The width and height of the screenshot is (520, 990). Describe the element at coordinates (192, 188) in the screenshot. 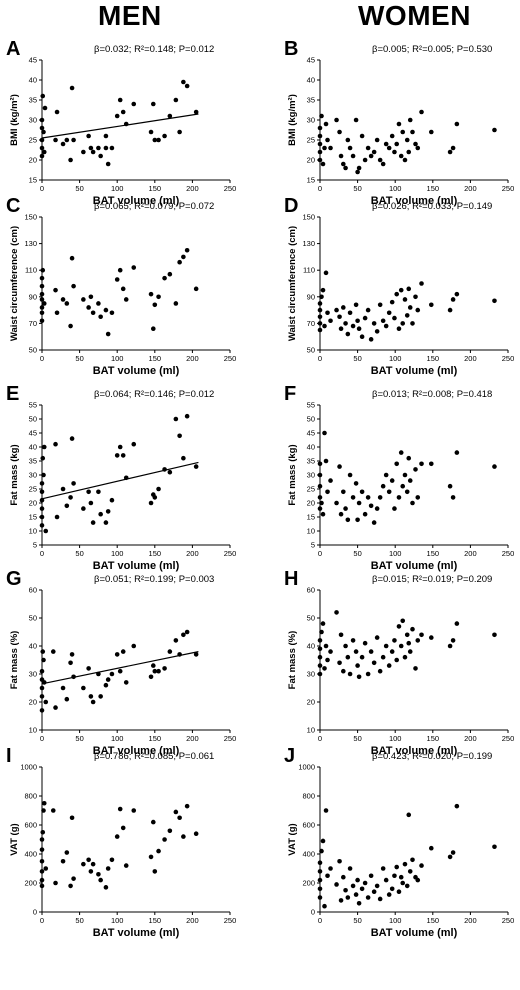

I see `x-tick-label: 200` at that location.